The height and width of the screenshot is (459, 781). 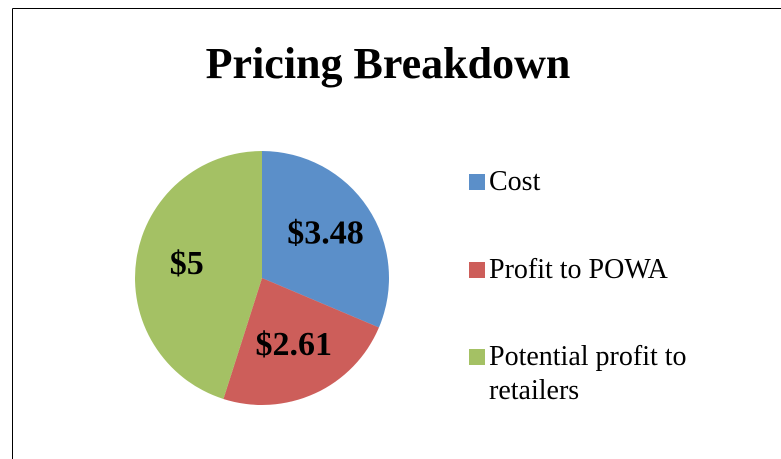 I want to click on legend-label: Potential profit to retailers, so click(x=588, y=373).